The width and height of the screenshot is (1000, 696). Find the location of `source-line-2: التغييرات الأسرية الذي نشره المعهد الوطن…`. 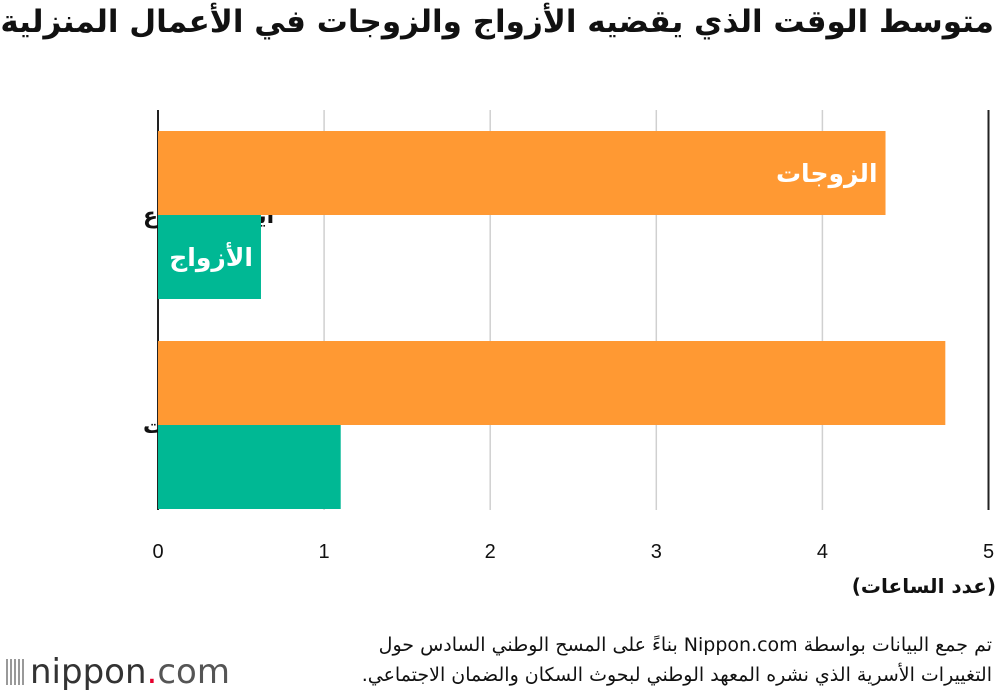

source-line-2: التغييرات الأسرية الذي نشره المعهد الوطن… is located at coordinates (676, 675).